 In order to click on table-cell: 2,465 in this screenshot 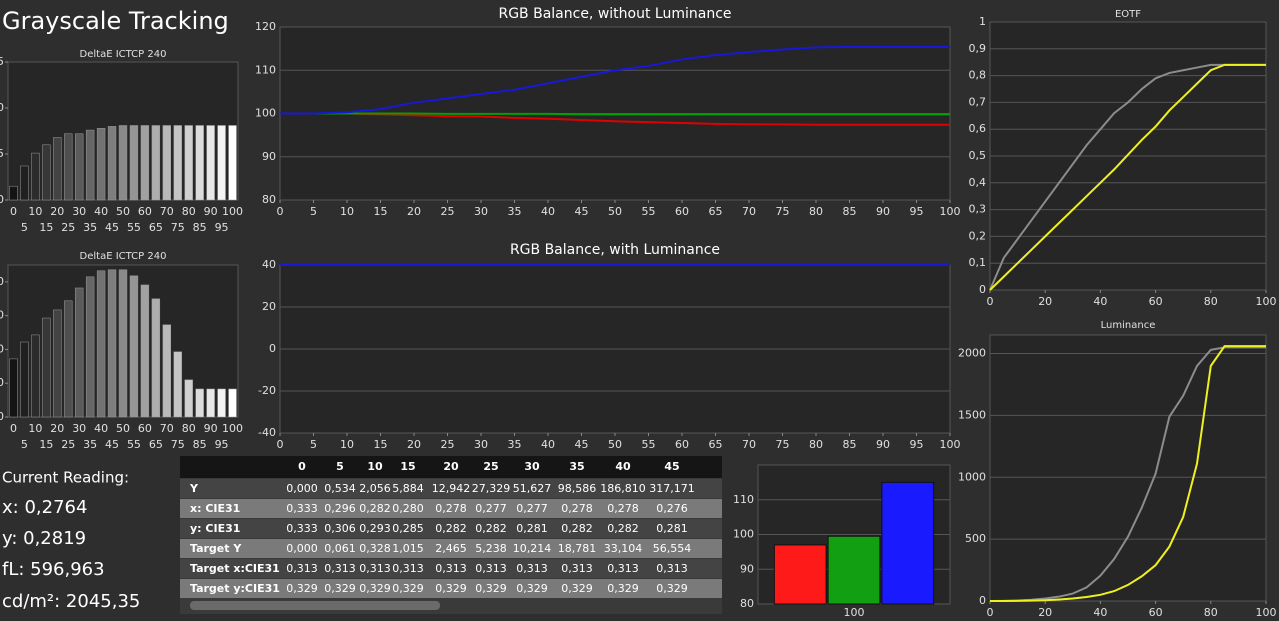, I will do `click(451, 548)`.